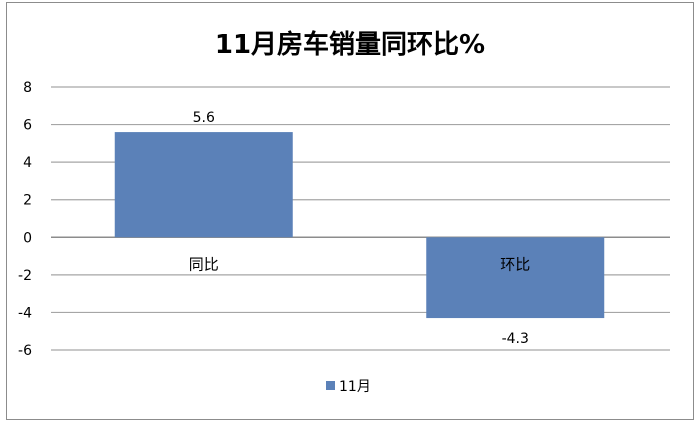 The image size is (700, 424). I want to click on y-tick-label: -4, so click(25, 313).